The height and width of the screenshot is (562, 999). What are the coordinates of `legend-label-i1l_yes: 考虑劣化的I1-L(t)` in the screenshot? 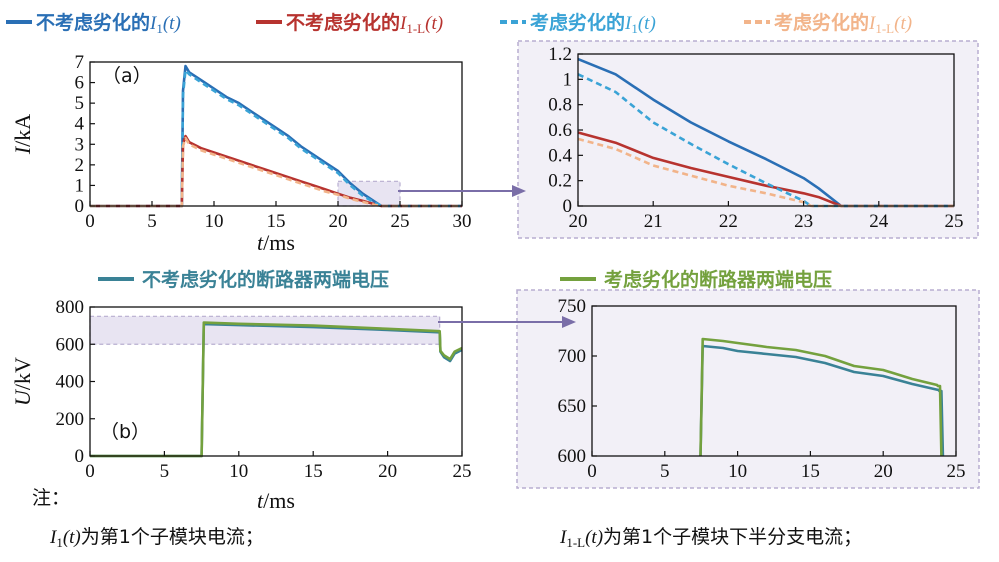 It's located at (843, 23).